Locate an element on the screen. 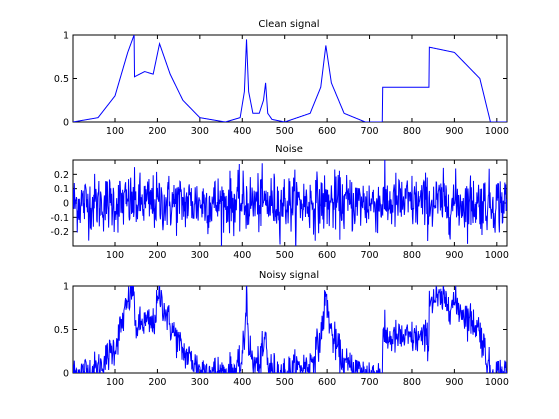  y-tick-label: -0.1 is located at coordinates (59, 218).